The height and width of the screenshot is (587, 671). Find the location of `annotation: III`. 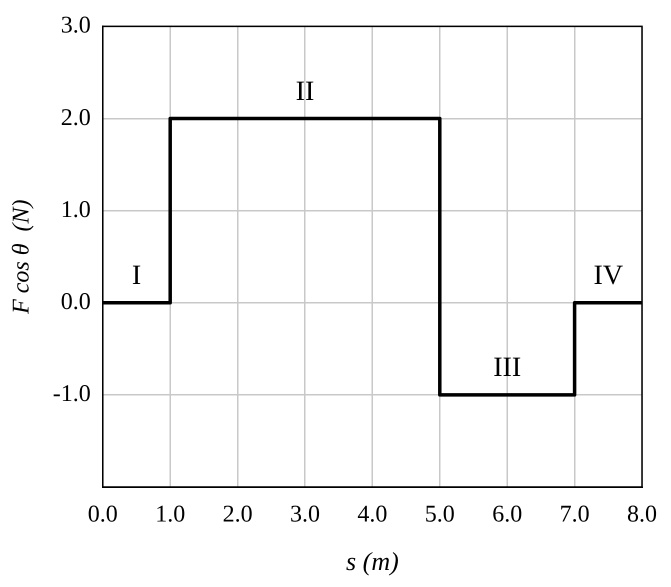

annotation: III is located at coordinates (507, 368).